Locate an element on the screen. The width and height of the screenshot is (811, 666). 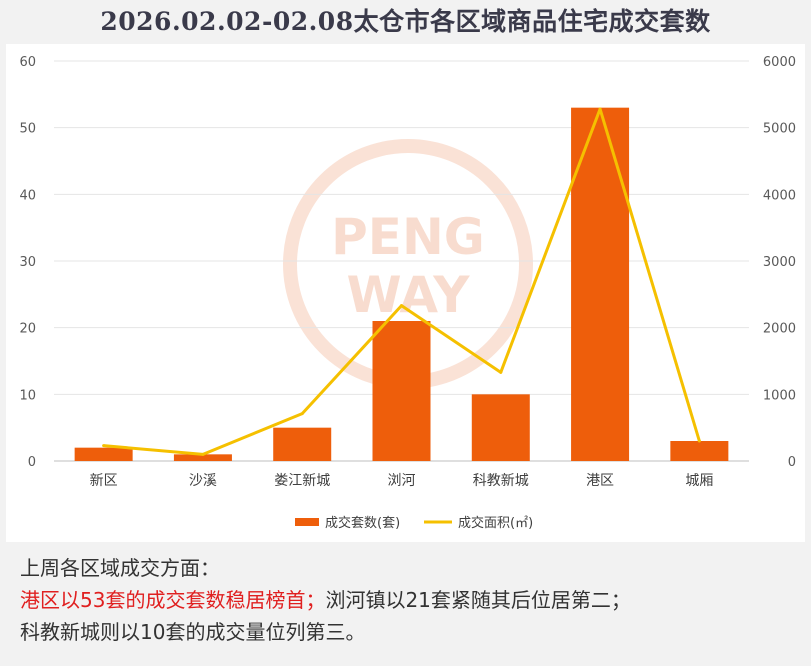
category-label: 城厢 is located at coordinates (699, 481).